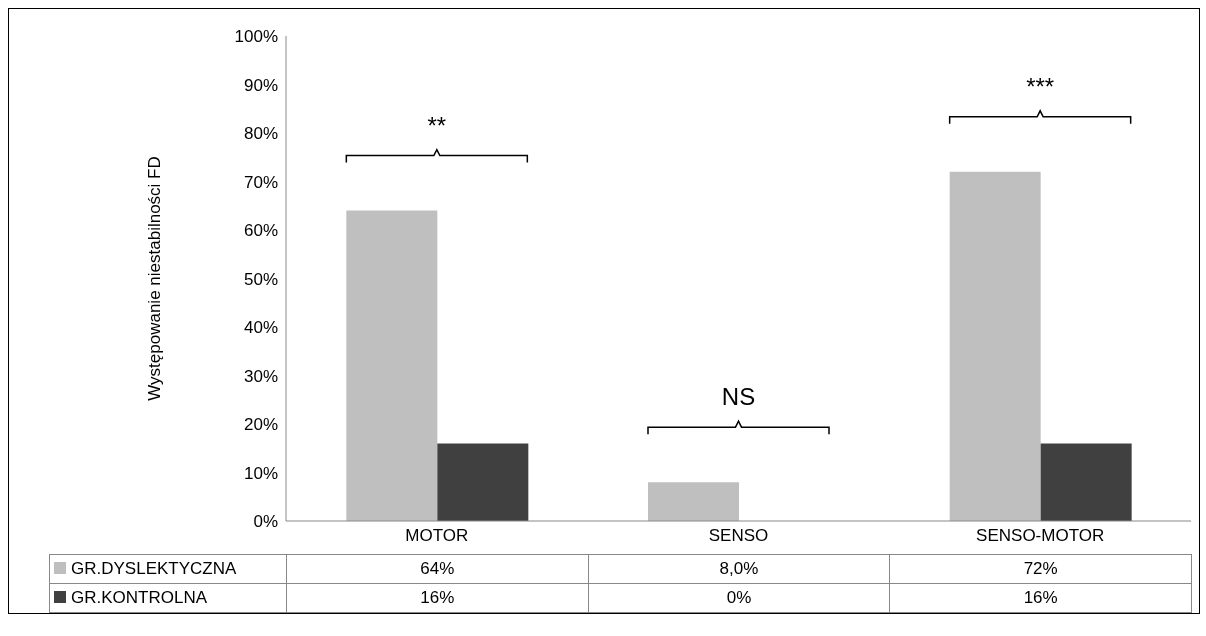 Image resolution: width=1206 pixels, height=636 pixels. Describe the element at coordinates (256, 37) in the screenshot. I see `y-tick-label: 100%` at that location.